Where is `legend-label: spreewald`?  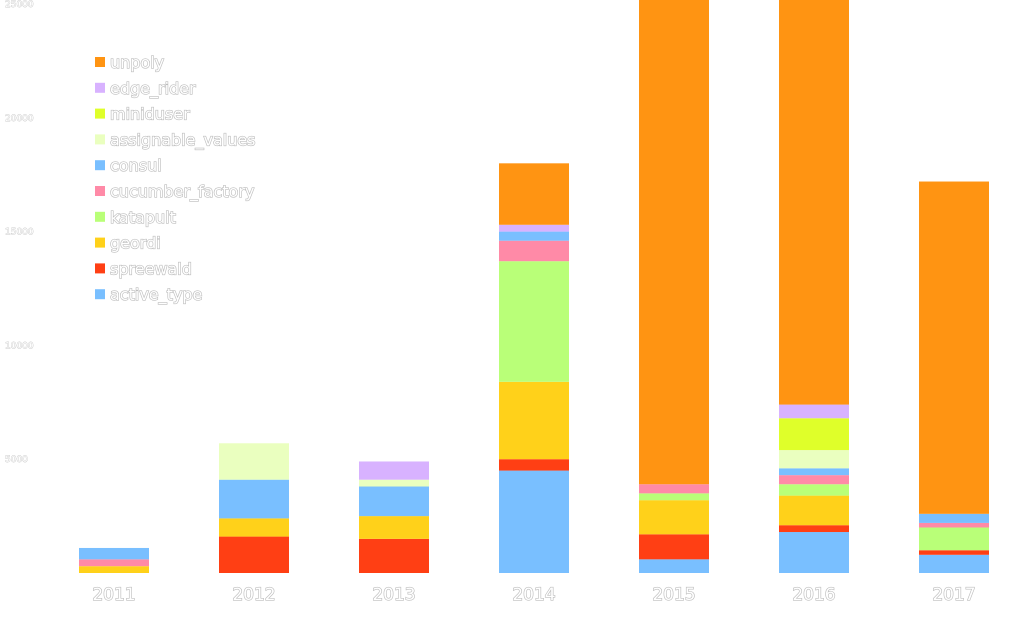
legend-label: spreewald is located at coordinates (151, 268).